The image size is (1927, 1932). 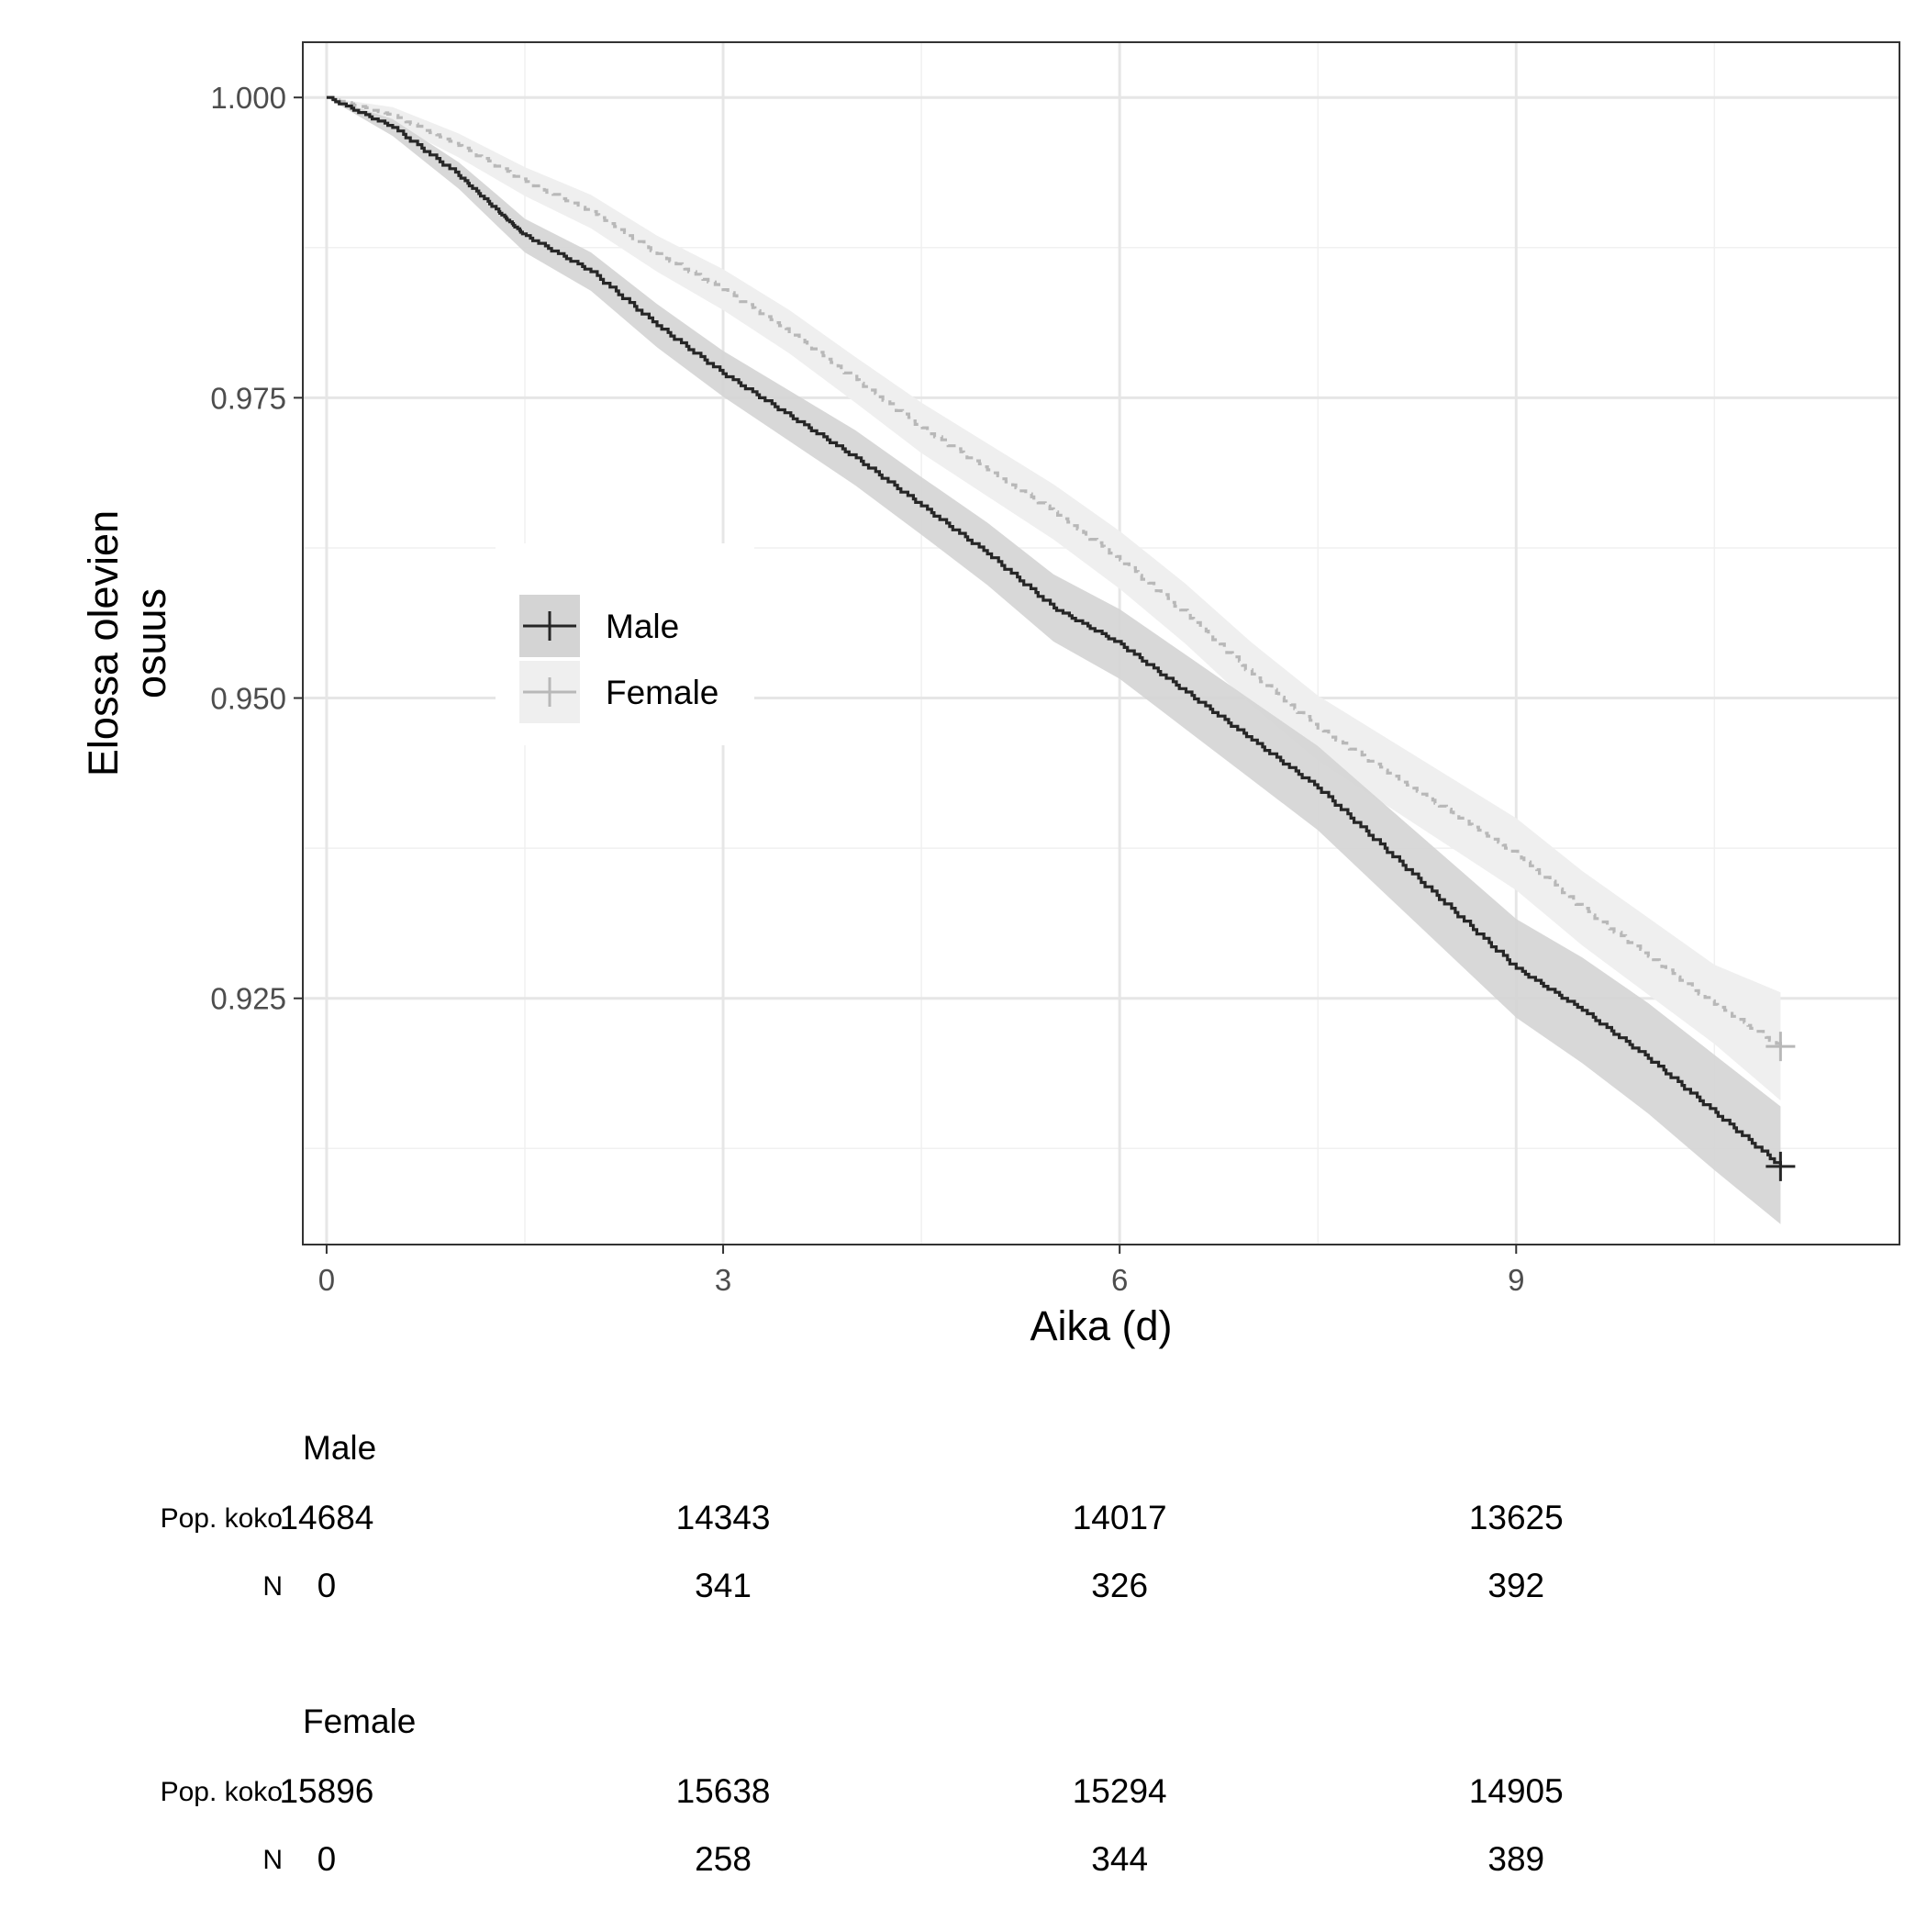 What do you see at coordinates (222, 1518) in the screenshot?
I see `male-risk-row-label-pop: Pop. koko` at bounding box center [222, 1518].